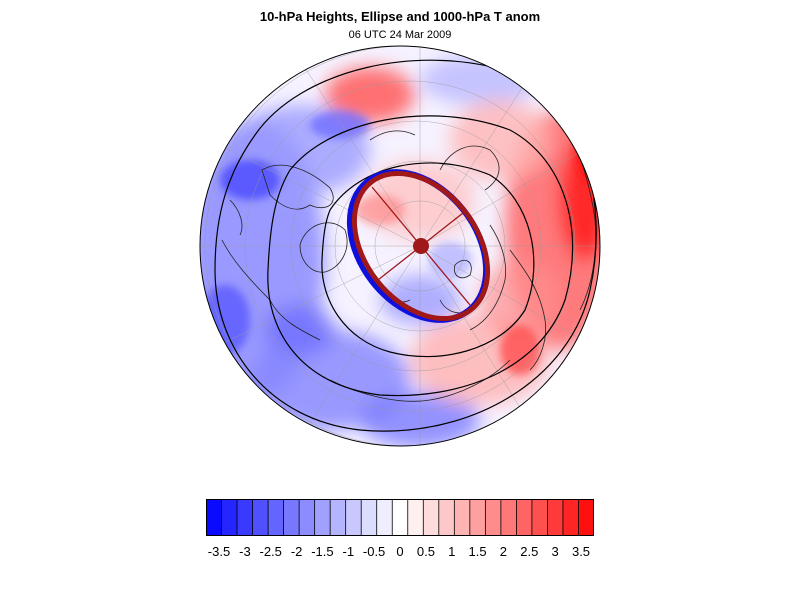  I want to click on colorbar-tick-label: 2, so click(503, 551).